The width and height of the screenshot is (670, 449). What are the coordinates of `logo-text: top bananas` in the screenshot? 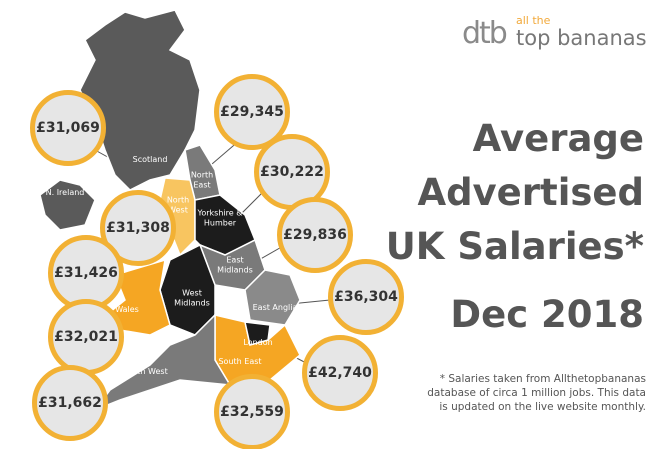 It's located at (581, 38).